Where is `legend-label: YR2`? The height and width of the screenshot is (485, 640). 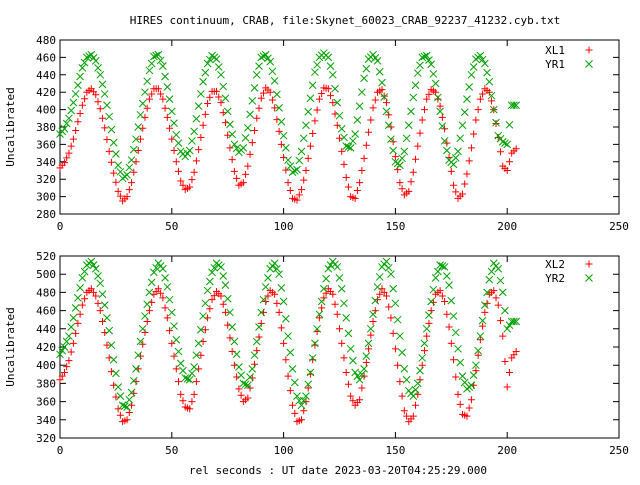
legend-label: YR2 is located at coordinates (555, 278).